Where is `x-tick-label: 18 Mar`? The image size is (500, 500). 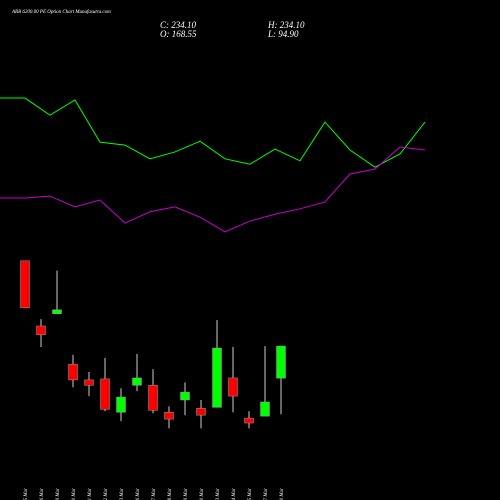
x-tick-label: 18 Mar is located at coordinates (170, 494).